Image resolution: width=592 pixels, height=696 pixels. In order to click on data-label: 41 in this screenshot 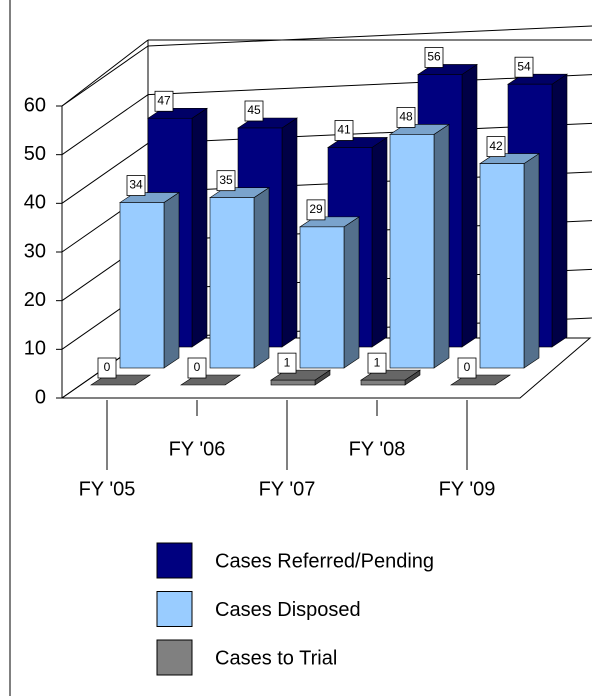, I will do `click(344, 130)`.